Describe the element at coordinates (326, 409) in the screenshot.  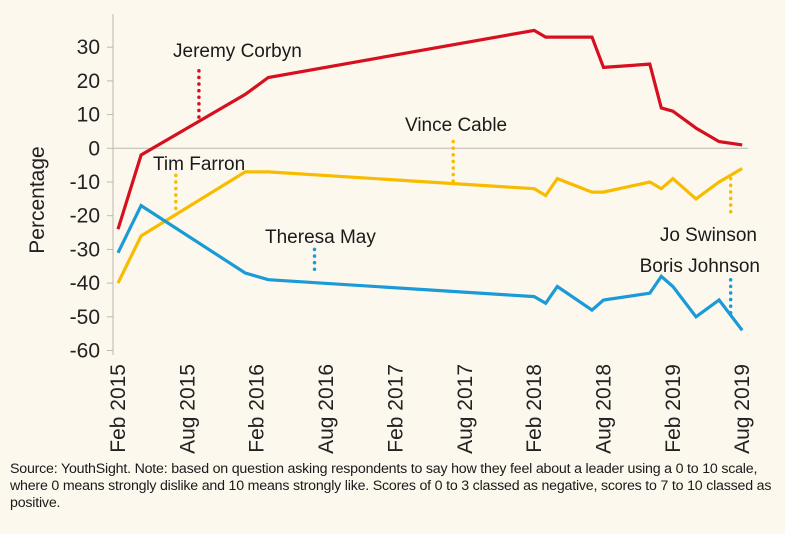
I see `x-tick-label: Aug 2016` at that location.